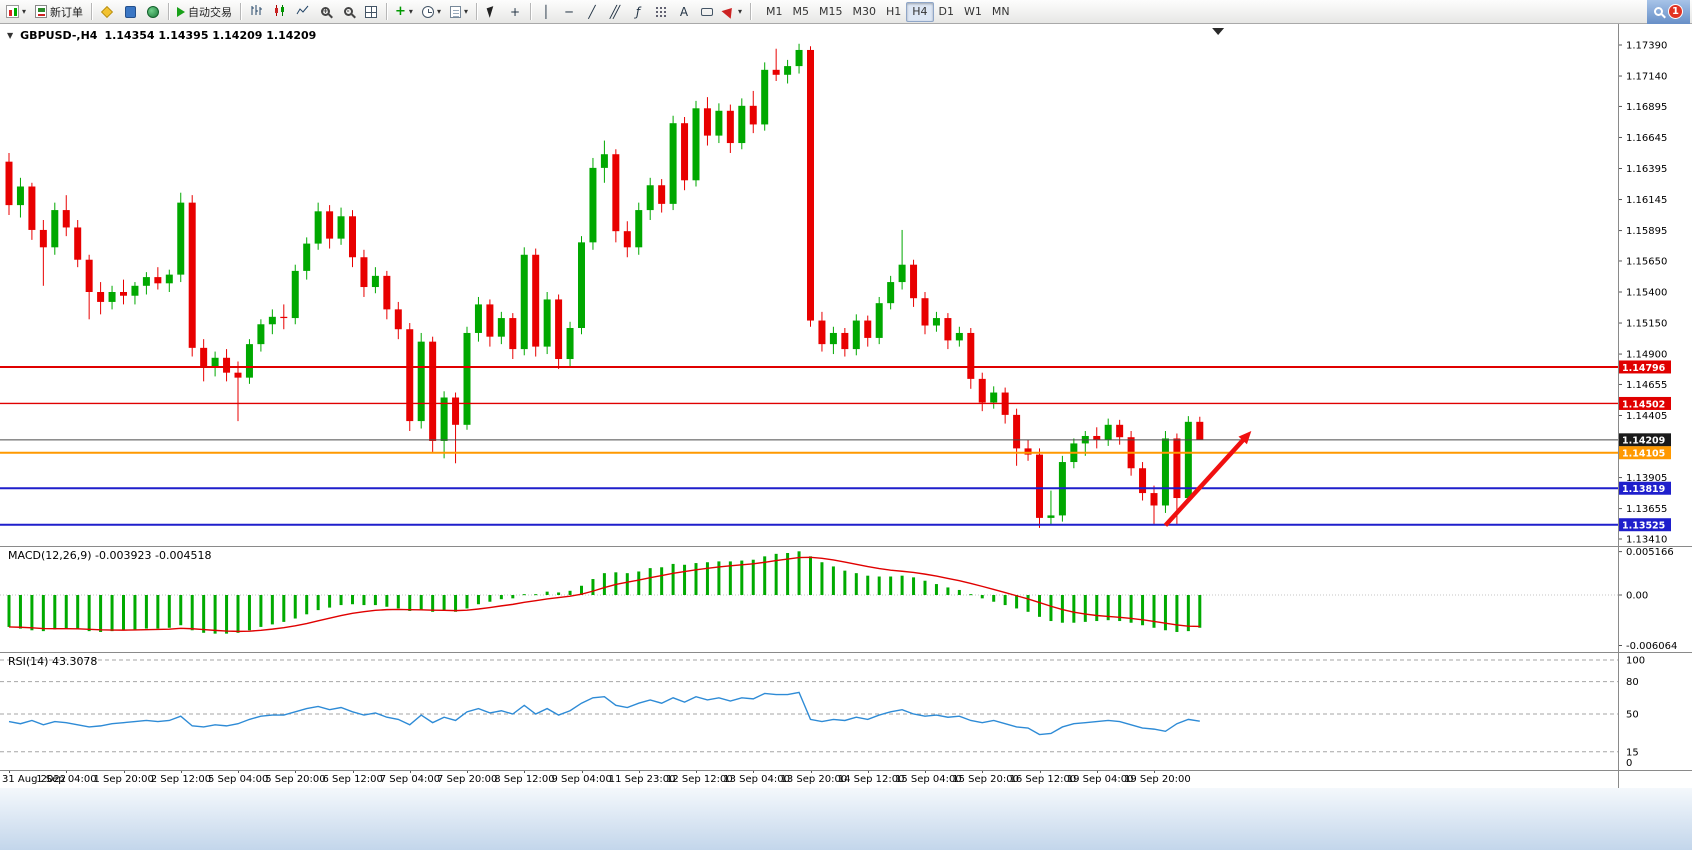  Describe the element at coordinates (1157, 779) in the screenshot. I see `time-axis-label: 19 Sep 20:00` at that location.